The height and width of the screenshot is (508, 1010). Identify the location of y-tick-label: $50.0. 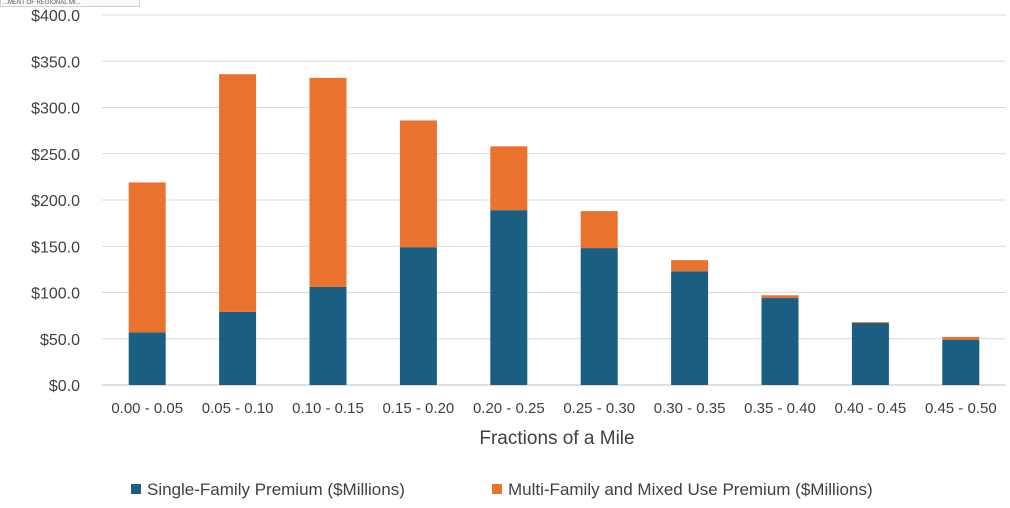
(60, 340).